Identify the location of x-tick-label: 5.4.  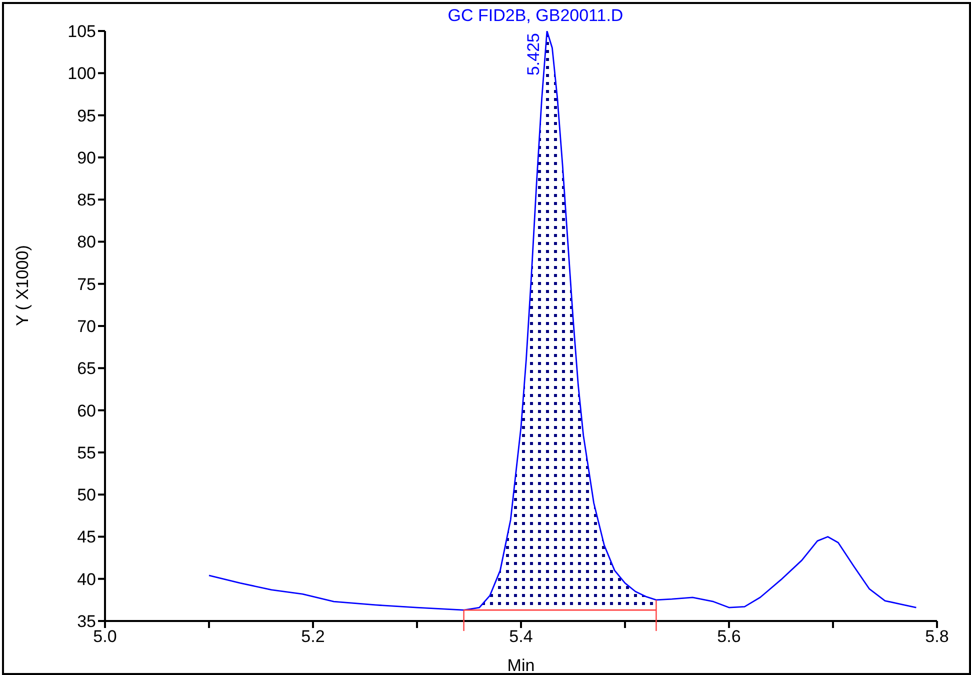
(521, 636).